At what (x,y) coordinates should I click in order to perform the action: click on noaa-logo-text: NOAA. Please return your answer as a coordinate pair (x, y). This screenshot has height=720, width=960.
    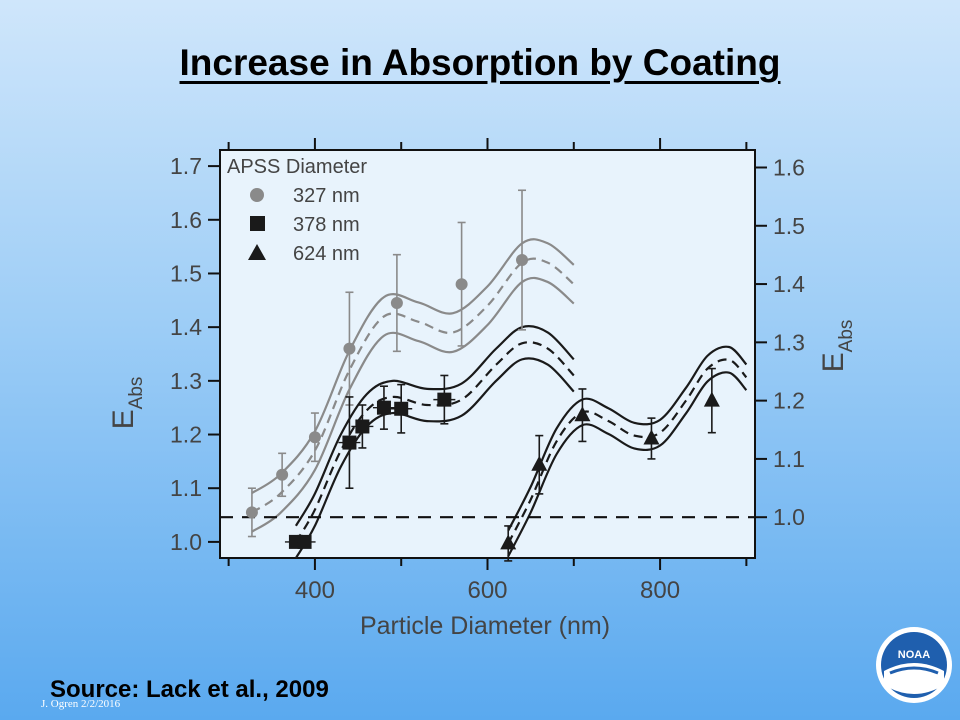
    Looking at the image, I should click on (914, 655).